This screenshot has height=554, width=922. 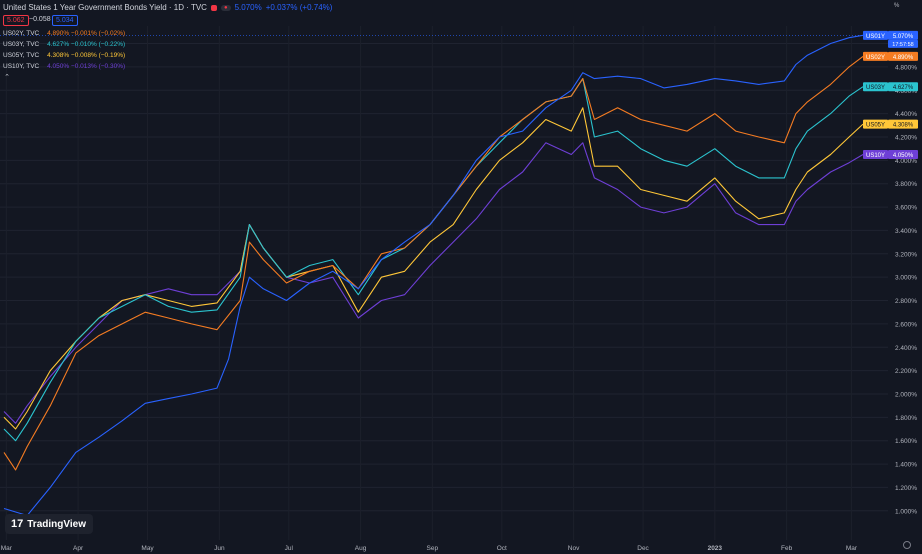 I want to click on x-tick-label: Jul, so click(x=289, y=548).